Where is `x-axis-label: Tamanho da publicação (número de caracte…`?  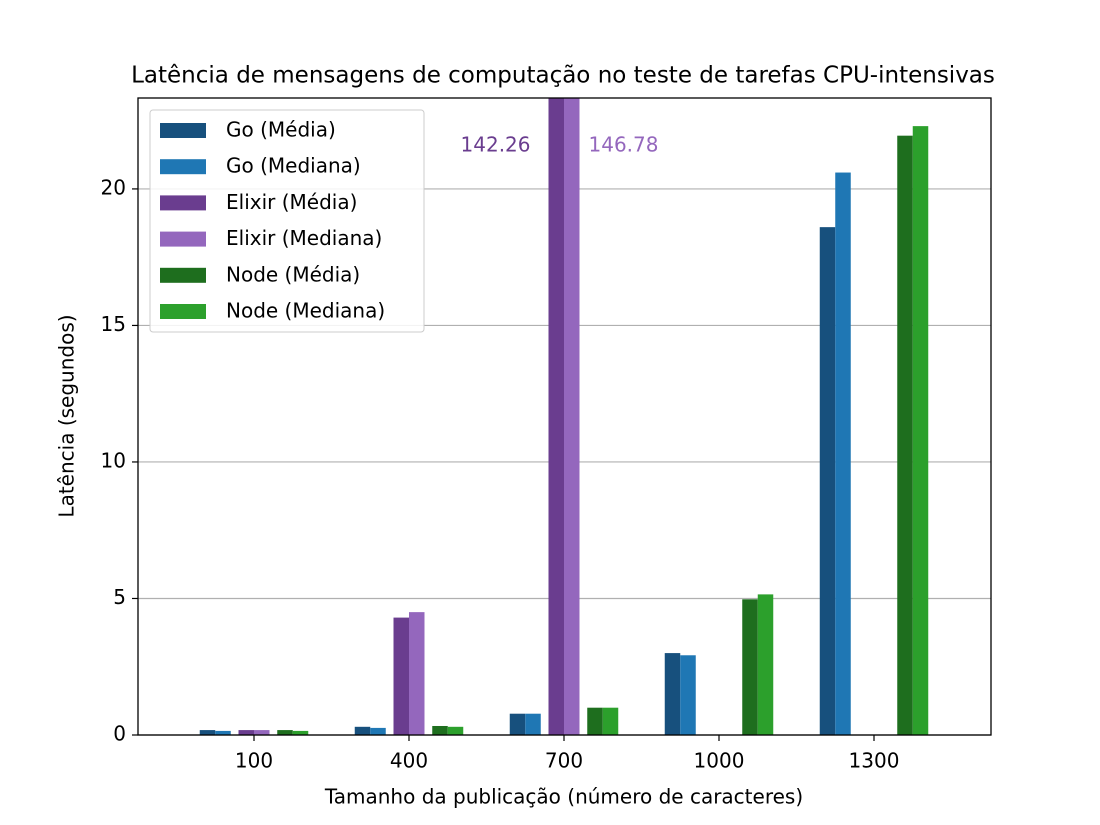 x-axis-label: Tamanho da publicação (número de caracte… is located at coordinates (563, 797).